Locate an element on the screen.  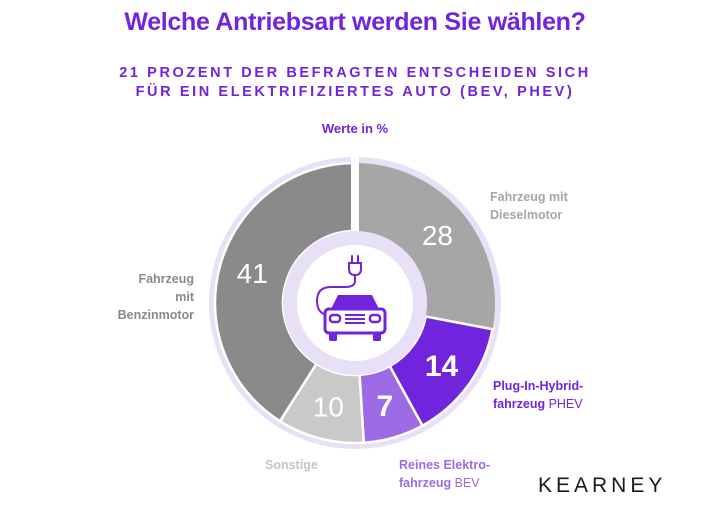
value-label-bev: 7 is located at coordinates (385, 406).